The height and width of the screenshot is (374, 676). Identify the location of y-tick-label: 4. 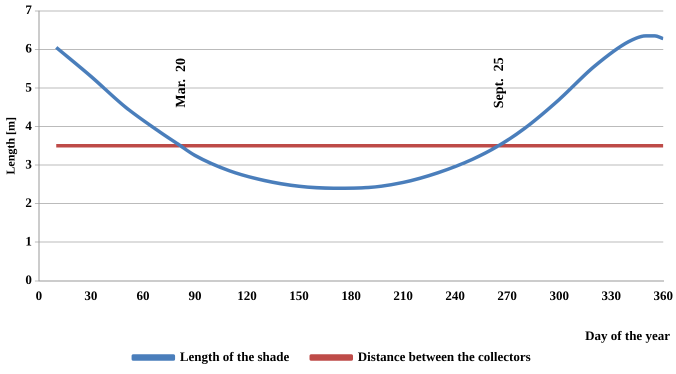
(28, 125).